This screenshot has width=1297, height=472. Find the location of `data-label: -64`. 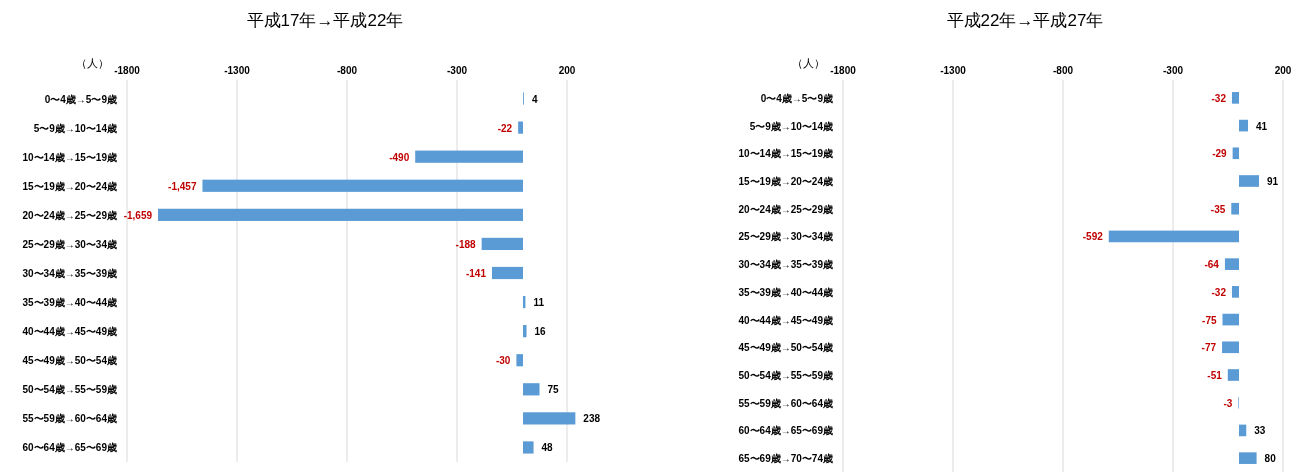

data-label: -64 is located at coordinates (1212, 265).